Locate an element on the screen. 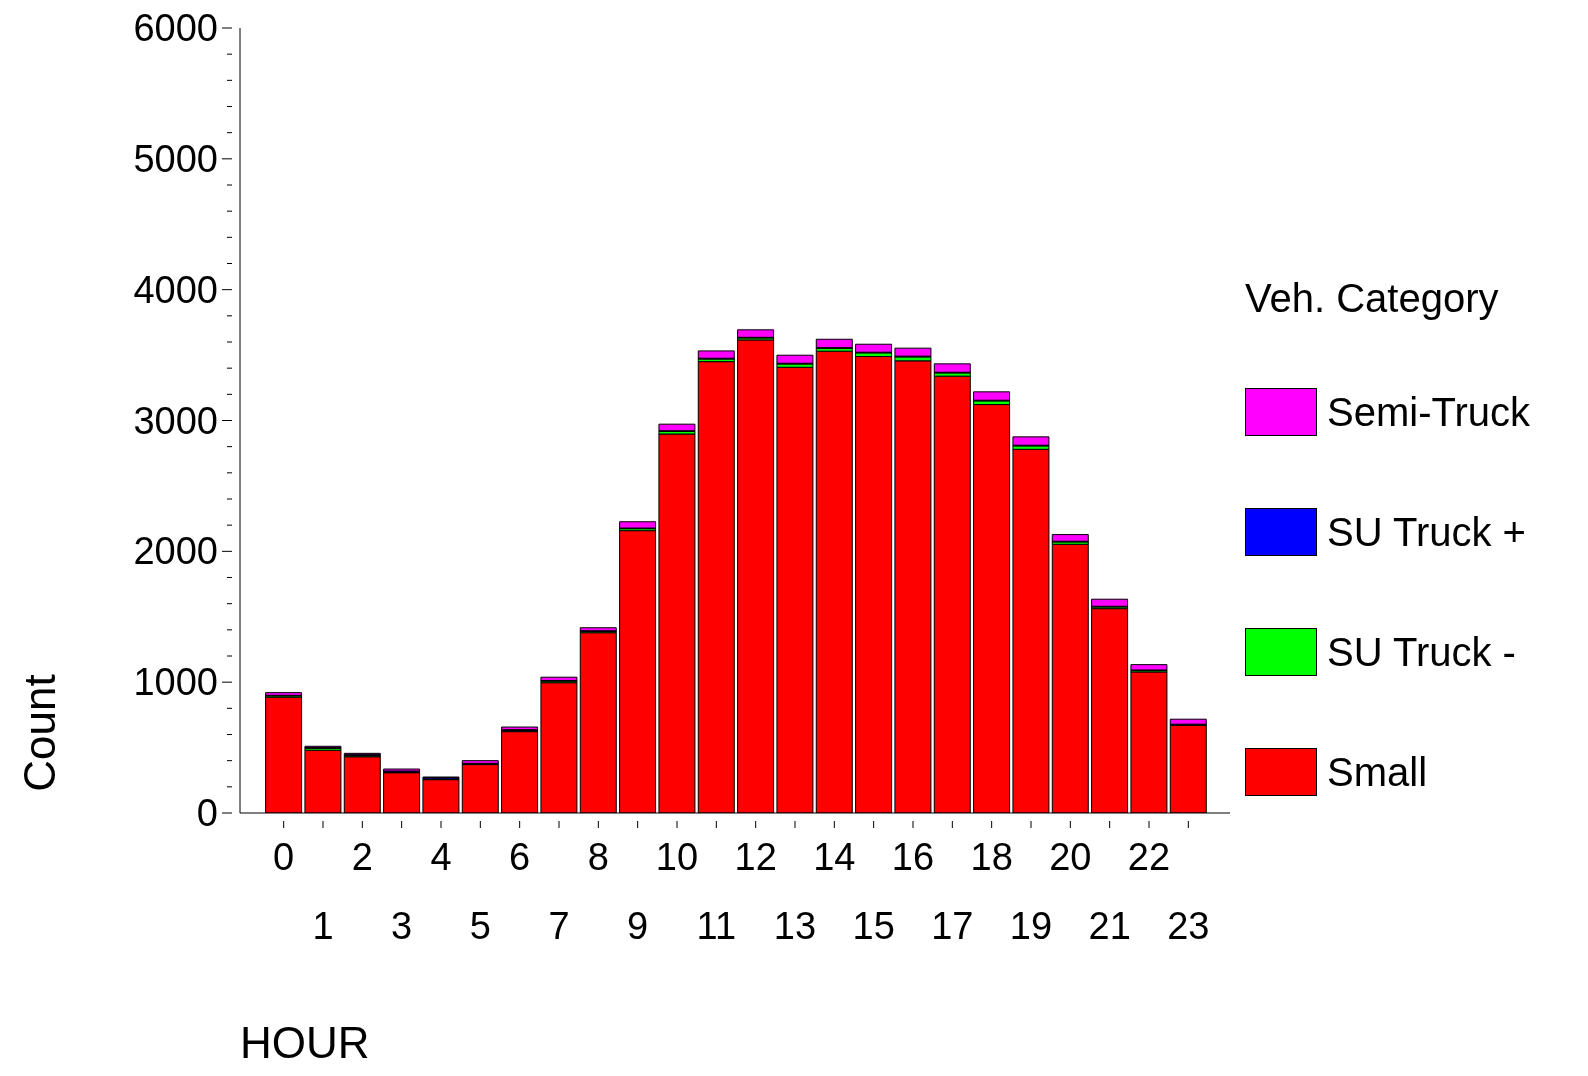 The image size is (1588, 1076). x-tick-label: 5 is located at coordinates (480, 926).